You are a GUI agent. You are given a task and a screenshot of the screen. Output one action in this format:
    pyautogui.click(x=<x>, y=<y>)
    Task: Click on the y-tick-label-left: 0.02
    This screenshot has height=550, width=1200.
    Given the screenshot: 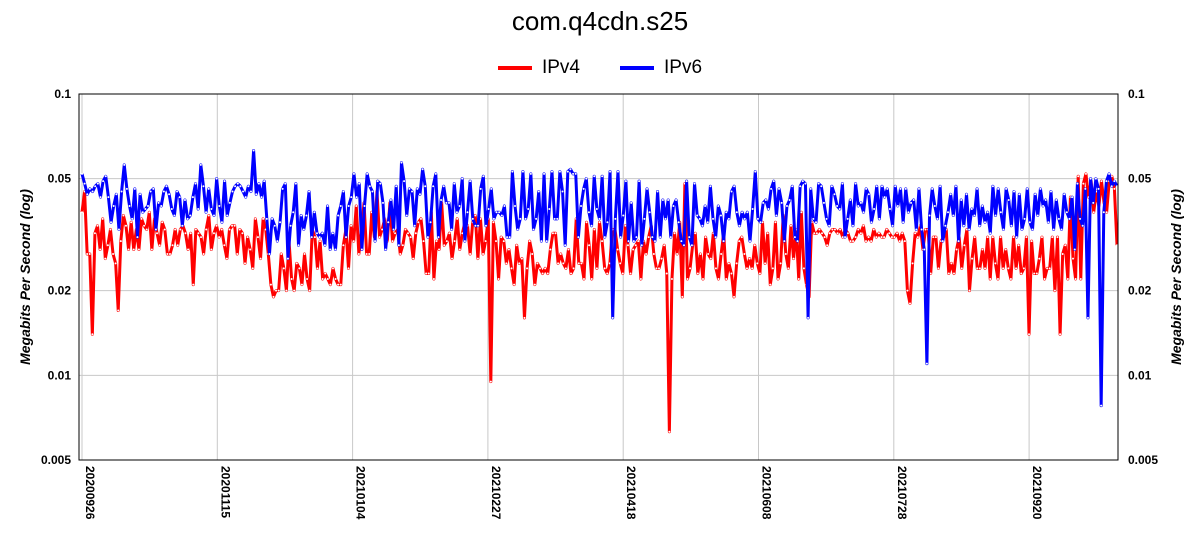 What is the action you would take?
    pyautogui.click(x=60, y=291)
    